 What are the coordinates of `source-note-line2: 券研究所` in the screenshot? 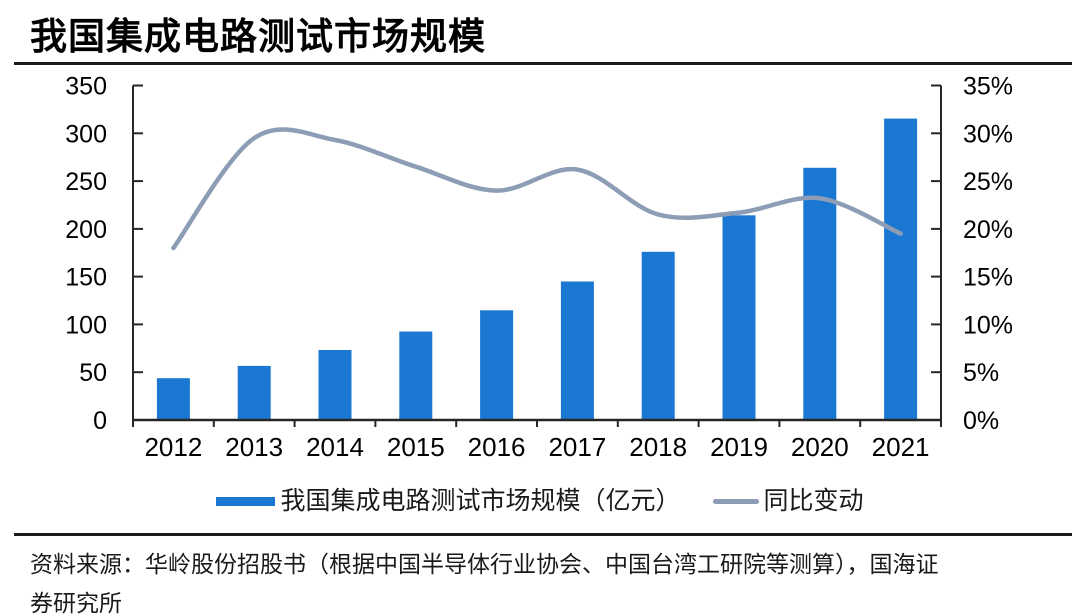 It's located at (76, 603).